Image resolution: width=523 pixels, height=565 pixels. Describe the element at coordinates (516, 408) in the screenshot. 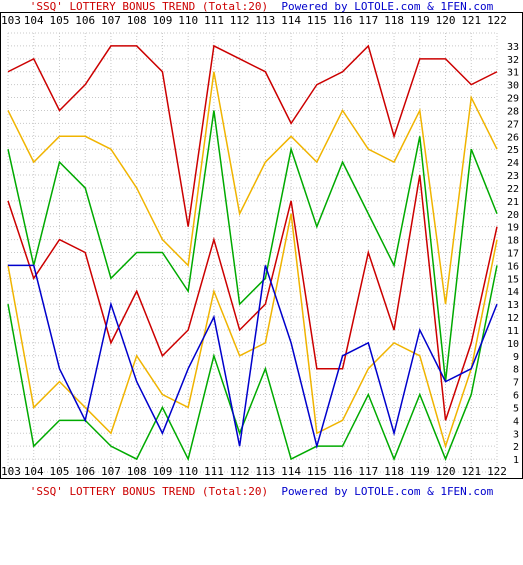

I see `y-tick-label: 5` at that location.